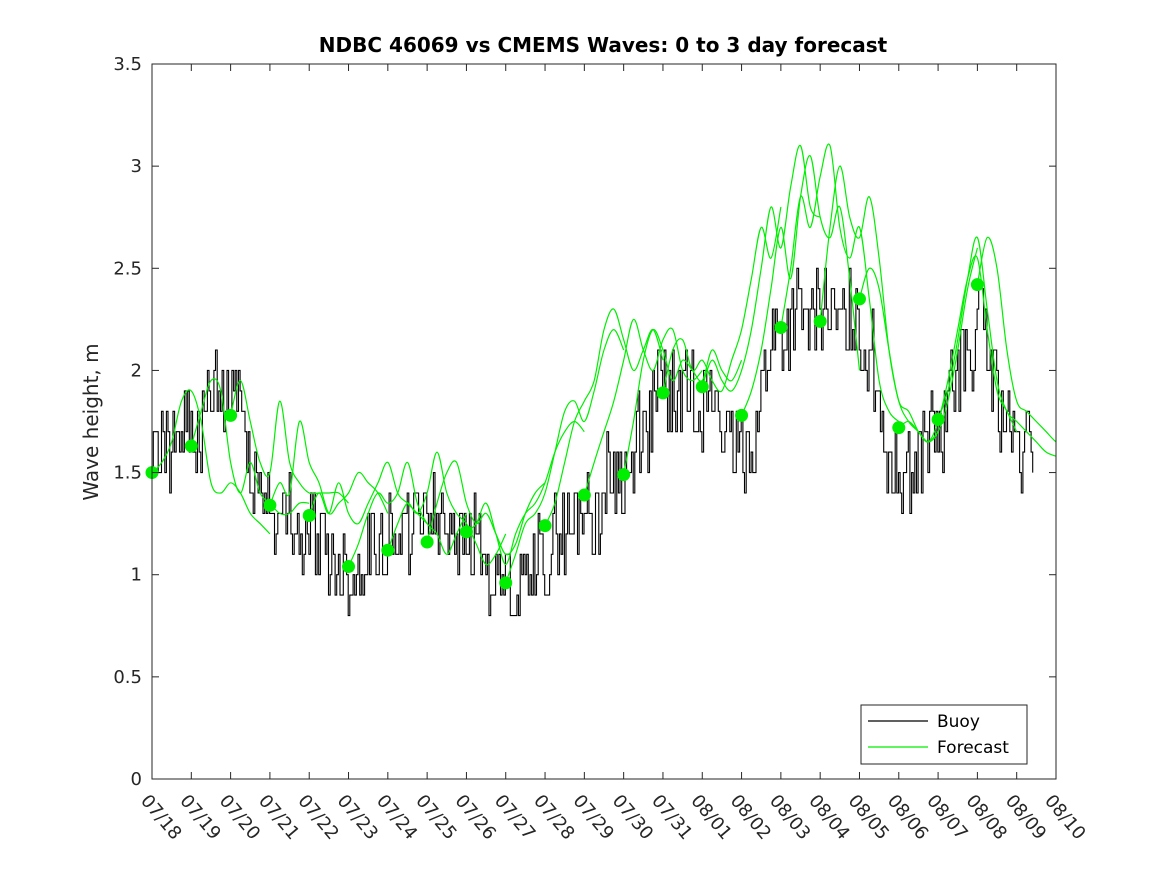 This screenshot has height=875, width=1167. What do you see at coordinates (750, 817) in the screenshot?
I see `x-tick-label: 08/02` at bounding box center [750, 817].